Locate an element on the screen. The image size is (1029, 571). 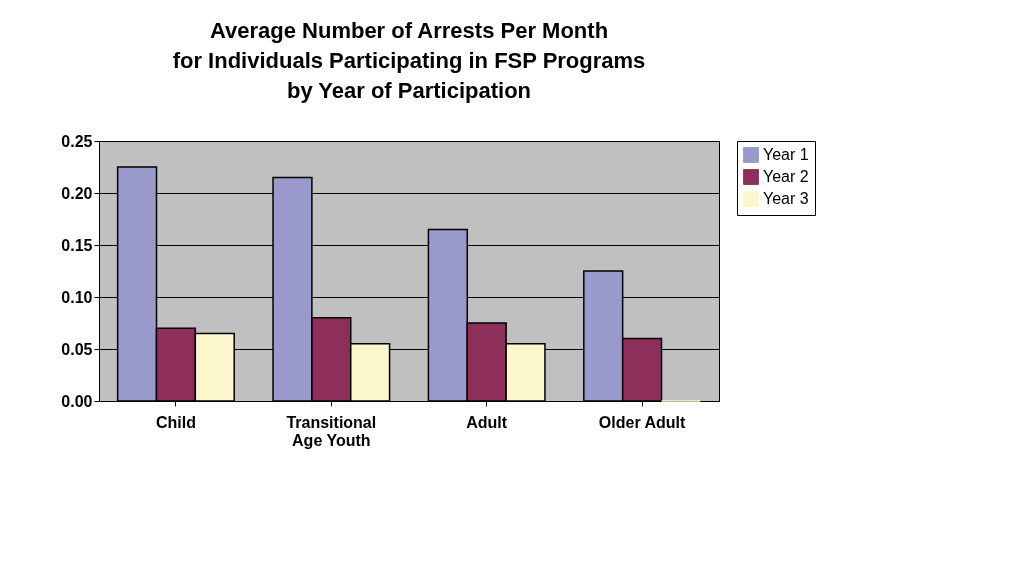
legend-label: Year 3 is located at coordinates (786, 198).